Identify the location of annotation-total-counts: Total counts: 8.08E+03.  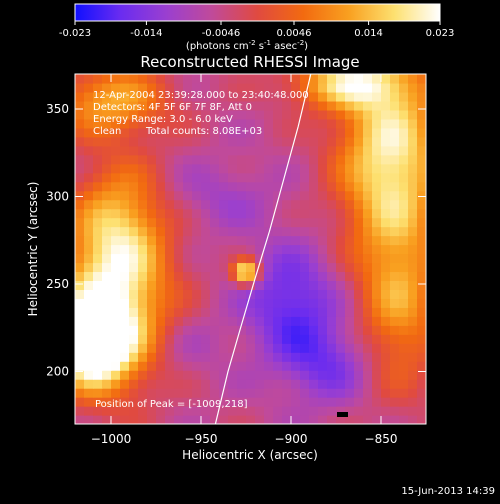
(203, 131).